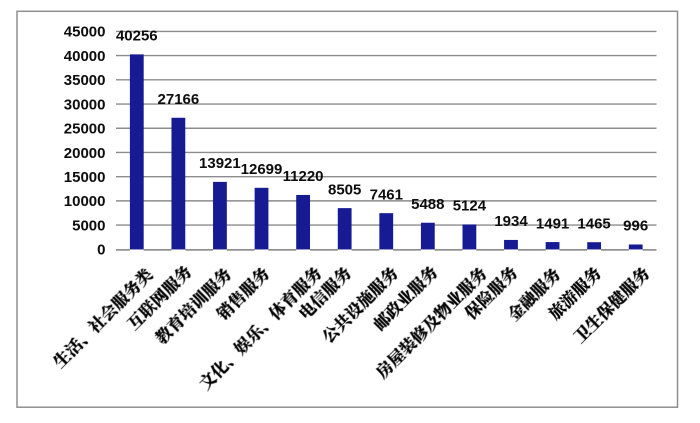  Describe the element at coordinates (179, 99) in the screenshot. I see `svg-text: 27166` at that location.